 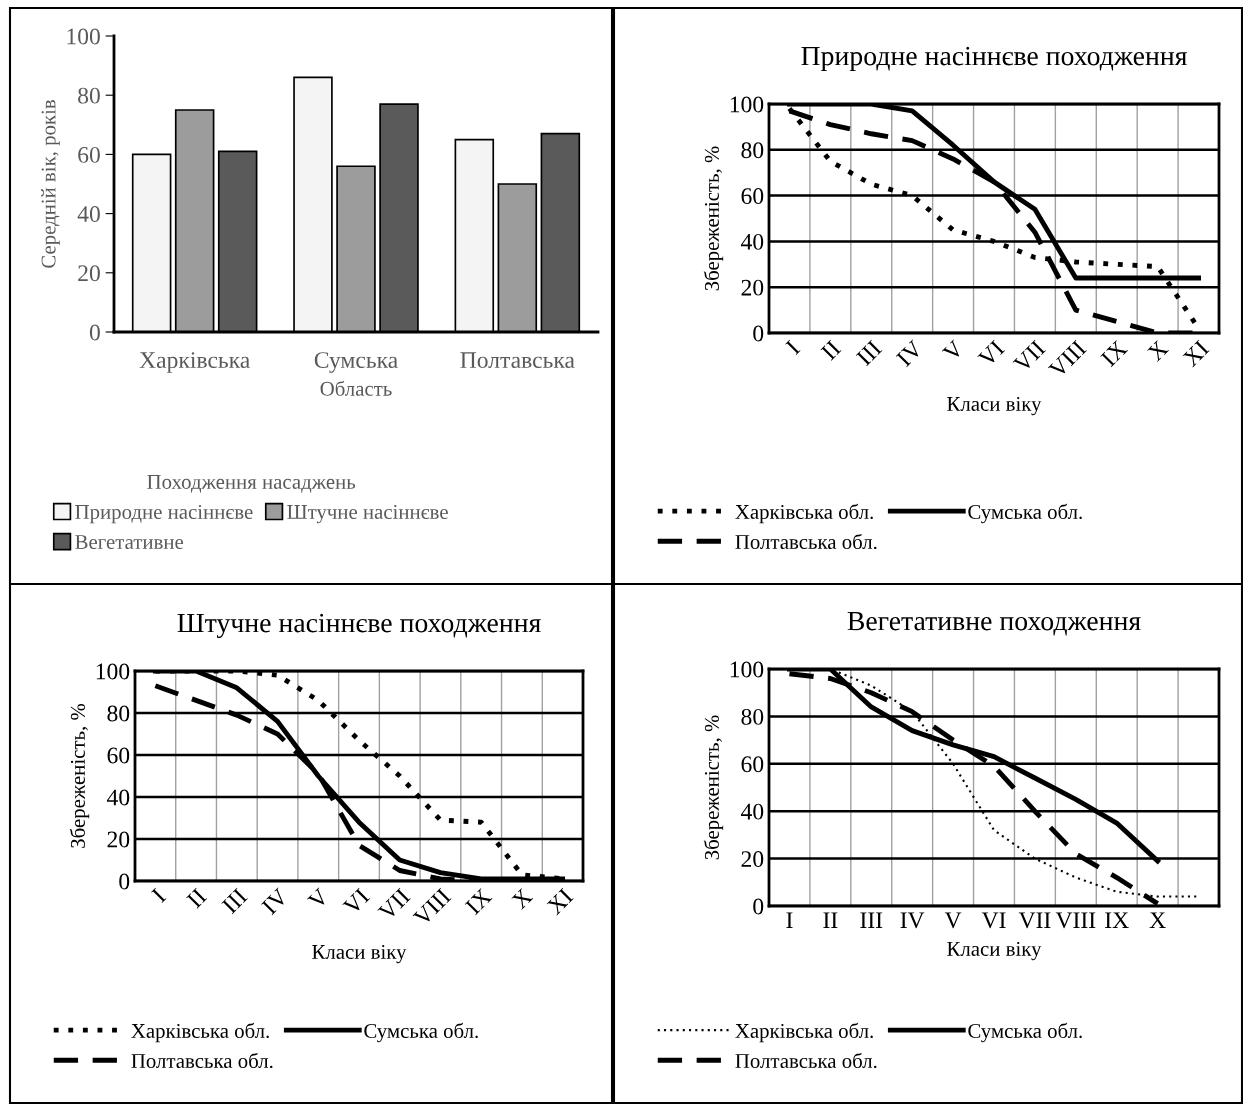 I want to click on x-tick-label: Сумська, so click(x=356, y=362).